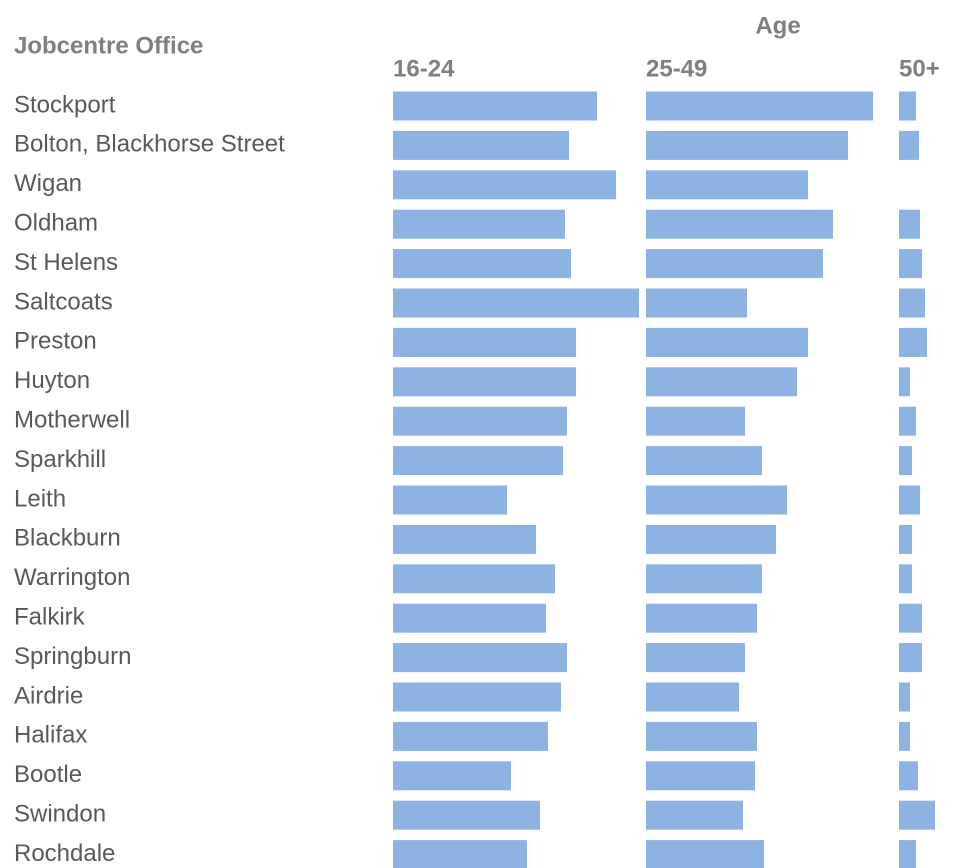 The image size is (959, 868). I want to click on category-label: Oldham, so click(56, 223).